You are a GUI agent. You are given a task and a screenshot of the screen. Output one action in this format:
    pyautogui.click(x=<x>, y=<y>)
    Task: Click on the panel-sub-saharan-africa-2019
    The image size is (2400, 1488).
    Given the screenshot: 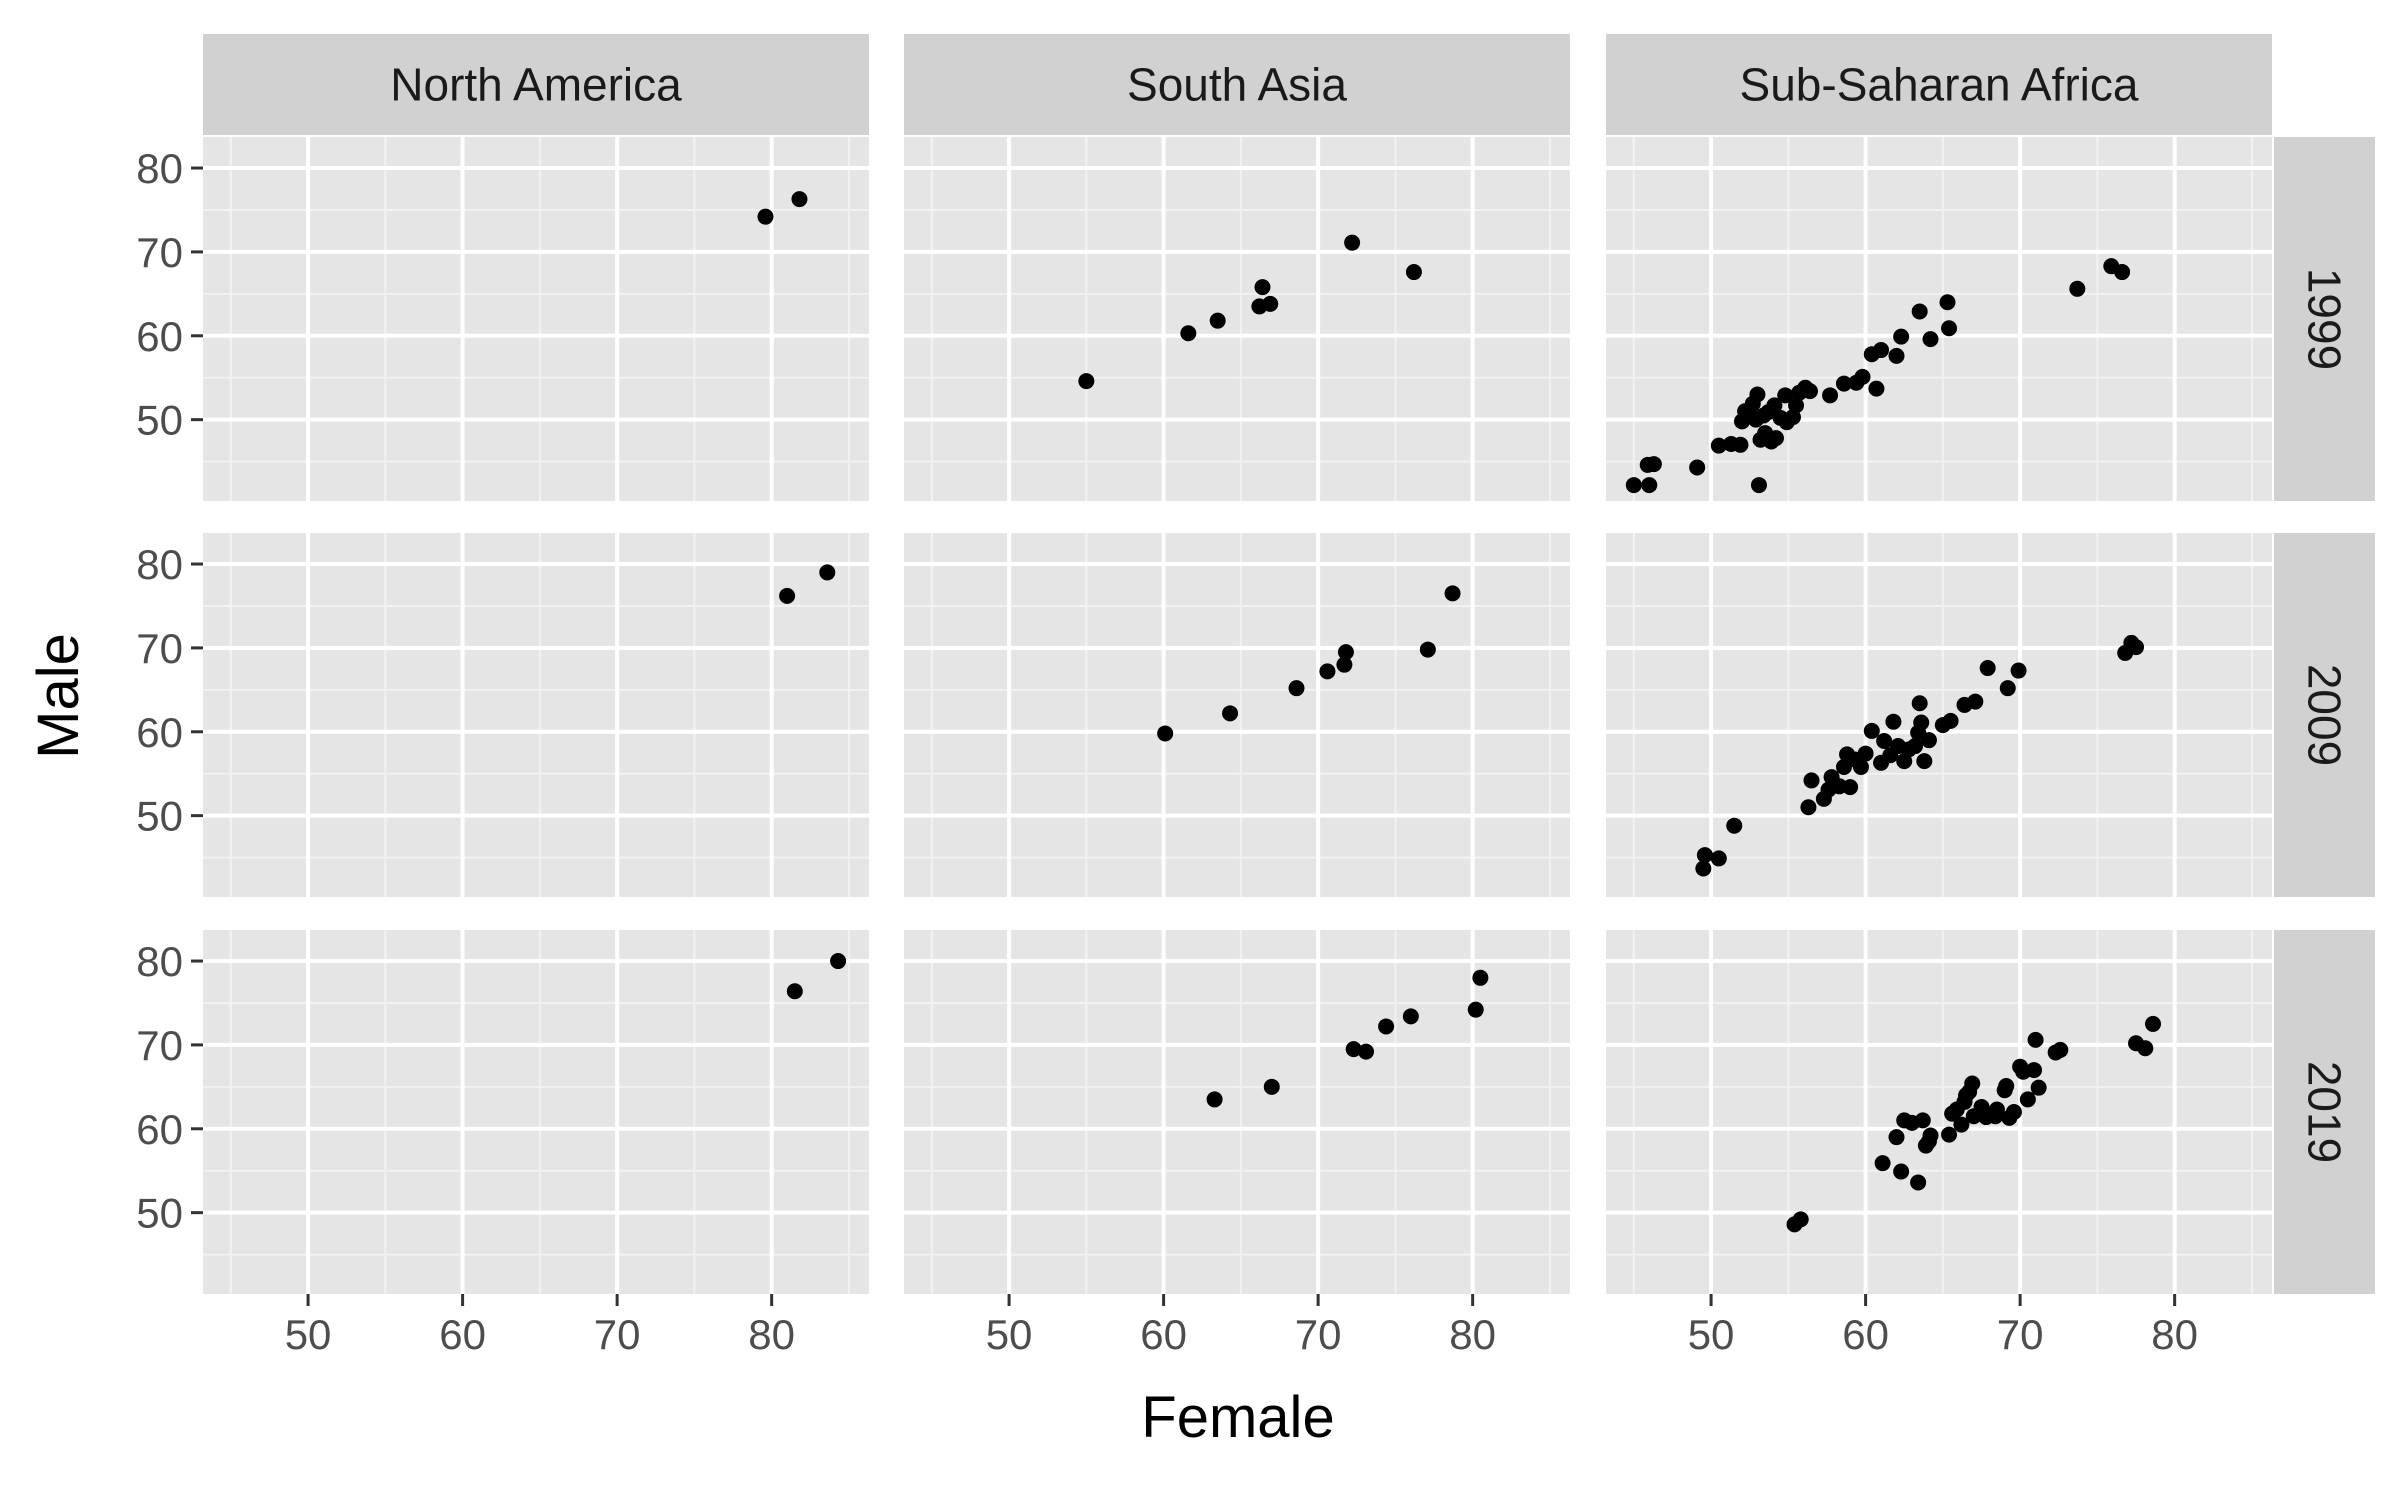 What is the action you would take?
    pyautogui.click(x=1939, y=1112)
    